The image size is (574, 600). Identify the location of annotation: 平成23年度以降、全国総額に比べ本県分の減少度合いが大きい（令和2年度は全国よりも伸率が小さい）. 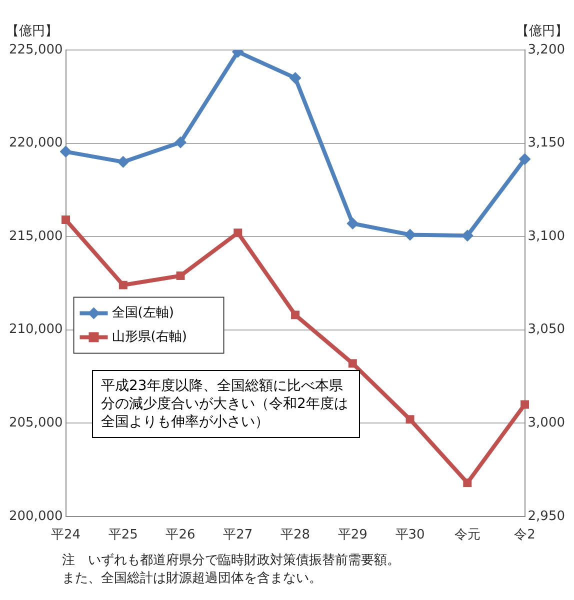
(226, 404).